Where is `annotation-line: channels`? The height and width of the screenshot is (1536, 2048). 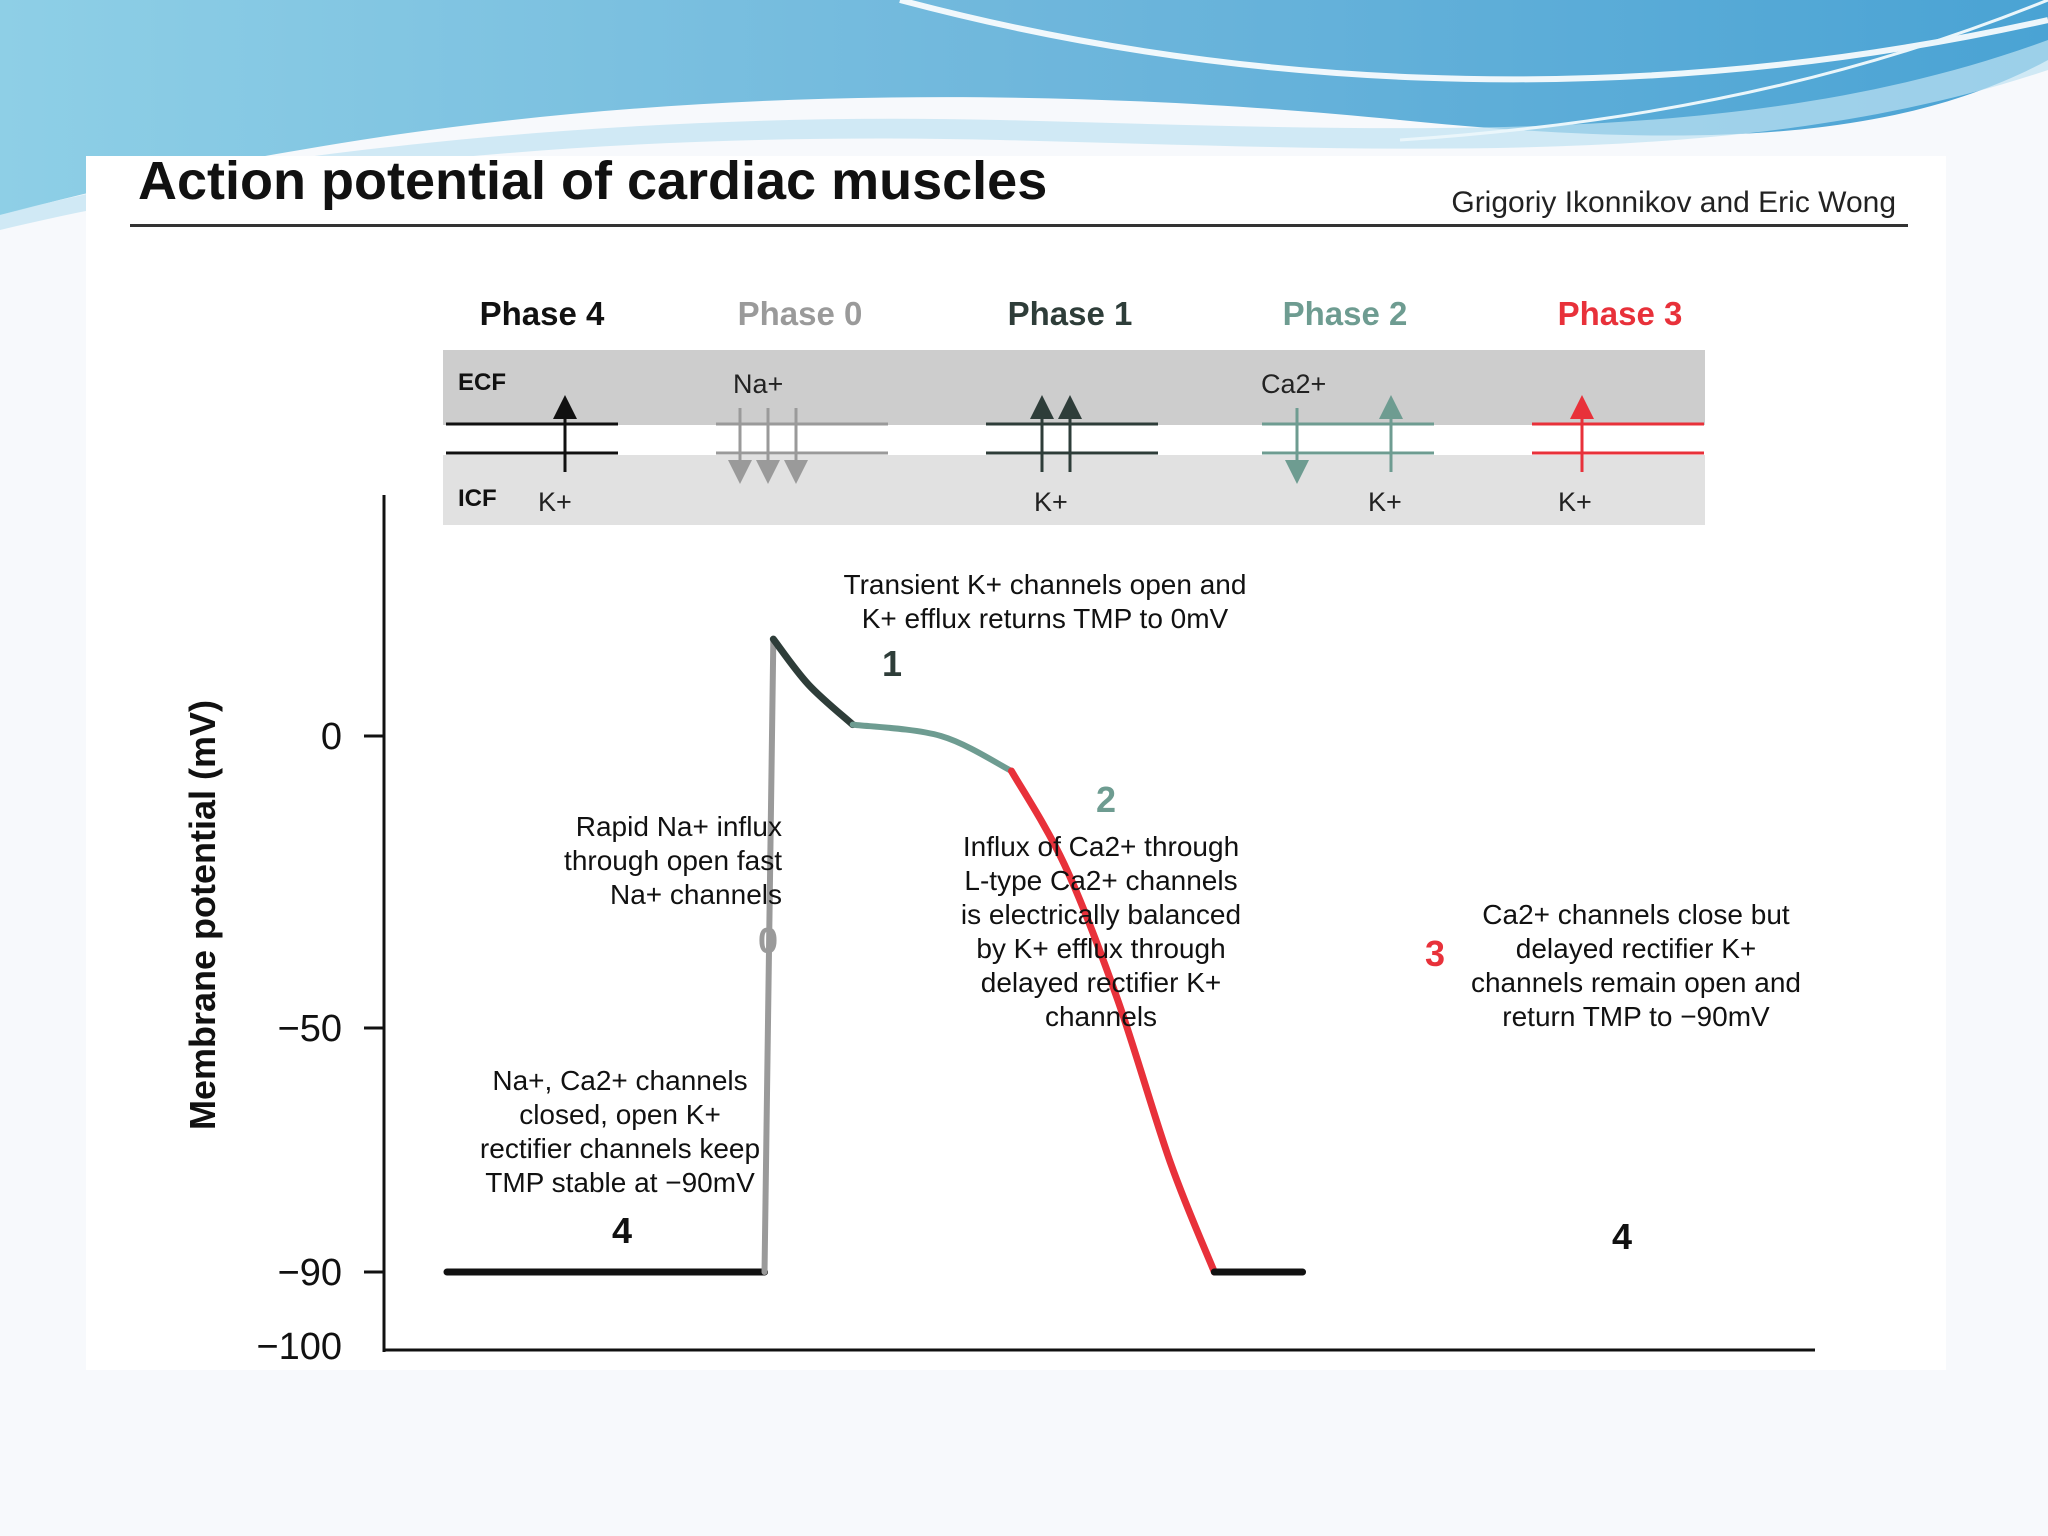
annotation-line: channels is located at coordinates (1101, 1016).